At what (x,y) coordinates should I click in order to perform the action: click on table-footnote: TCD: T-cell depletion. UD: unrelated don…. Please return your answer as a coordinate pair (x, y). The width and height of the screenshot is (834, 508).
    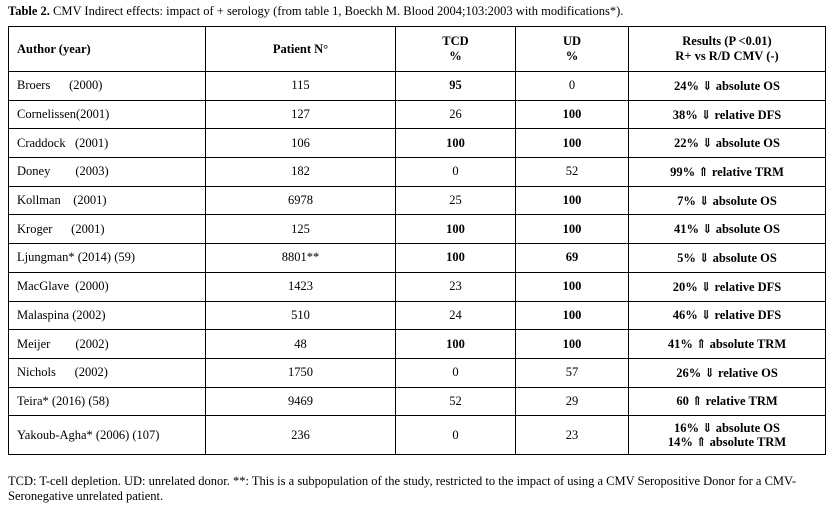
    Looking at the image, I should click on (402, 488).